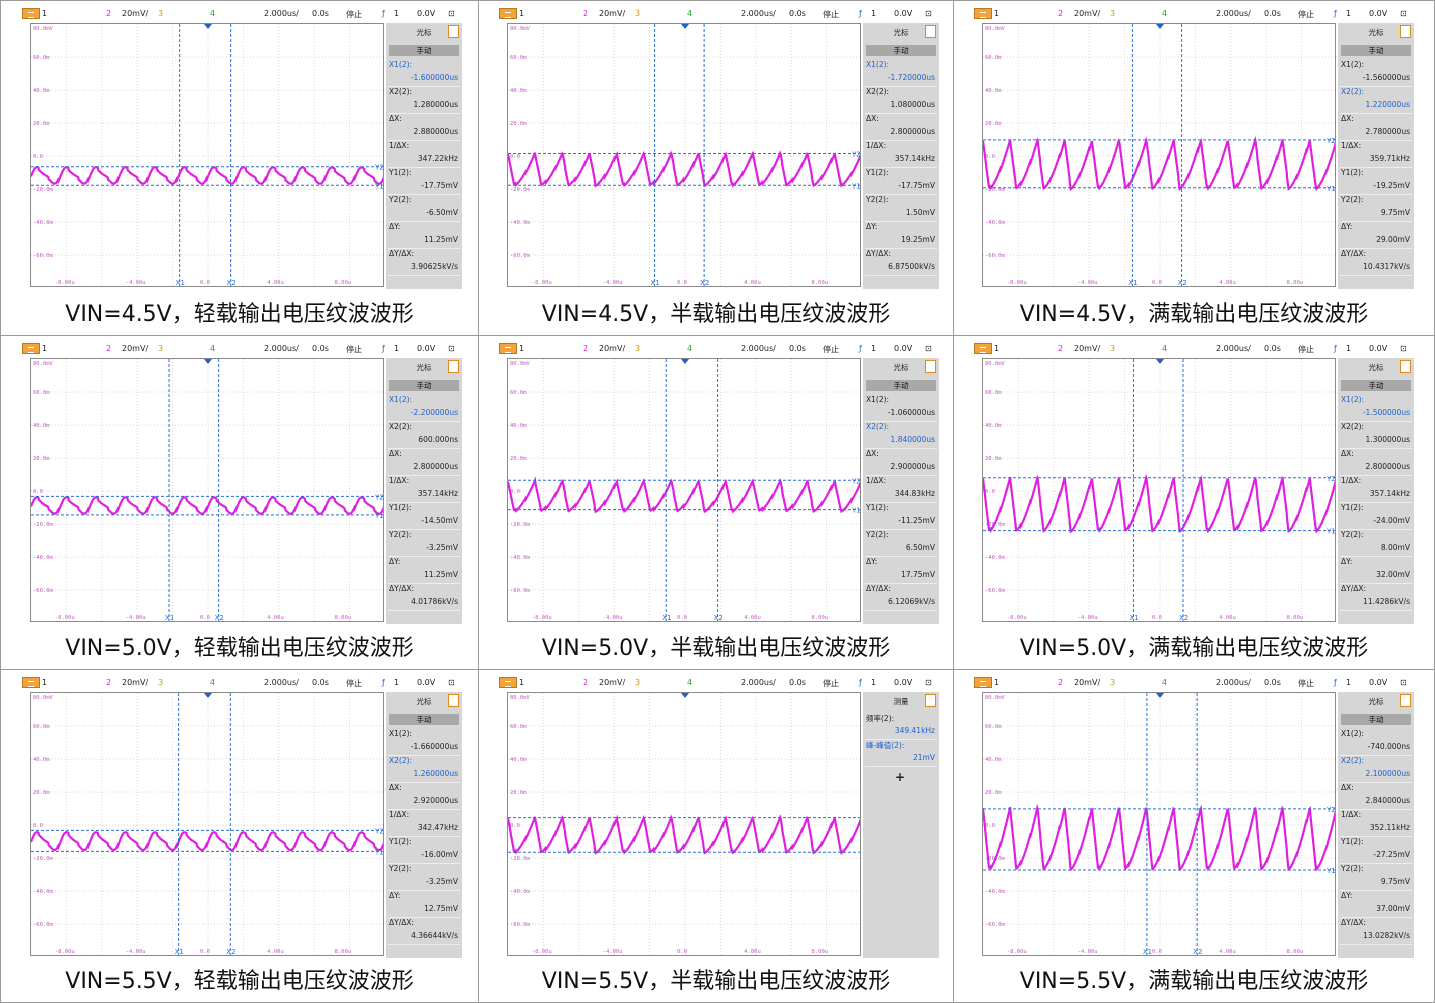  I want to click on readout-row: ΔX: 2.900000us, so click(901, 462).